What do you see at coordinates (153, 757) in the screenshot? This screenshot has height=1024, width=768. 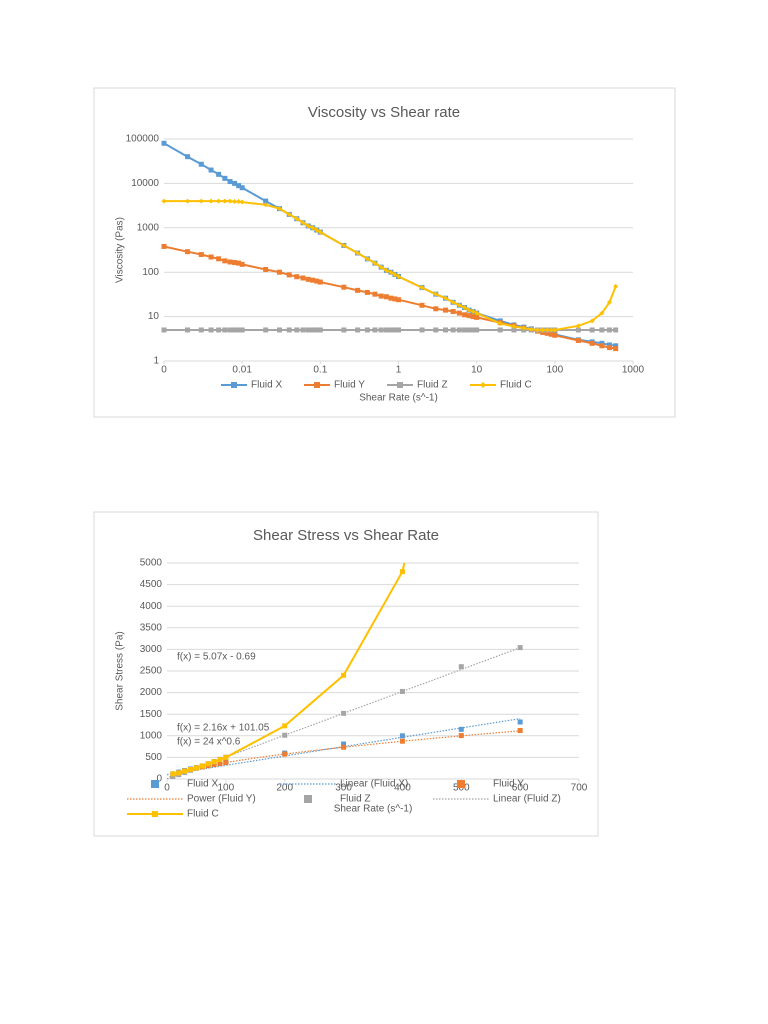 I see `y-tick-label: 500` at bounding box center [153, 757].